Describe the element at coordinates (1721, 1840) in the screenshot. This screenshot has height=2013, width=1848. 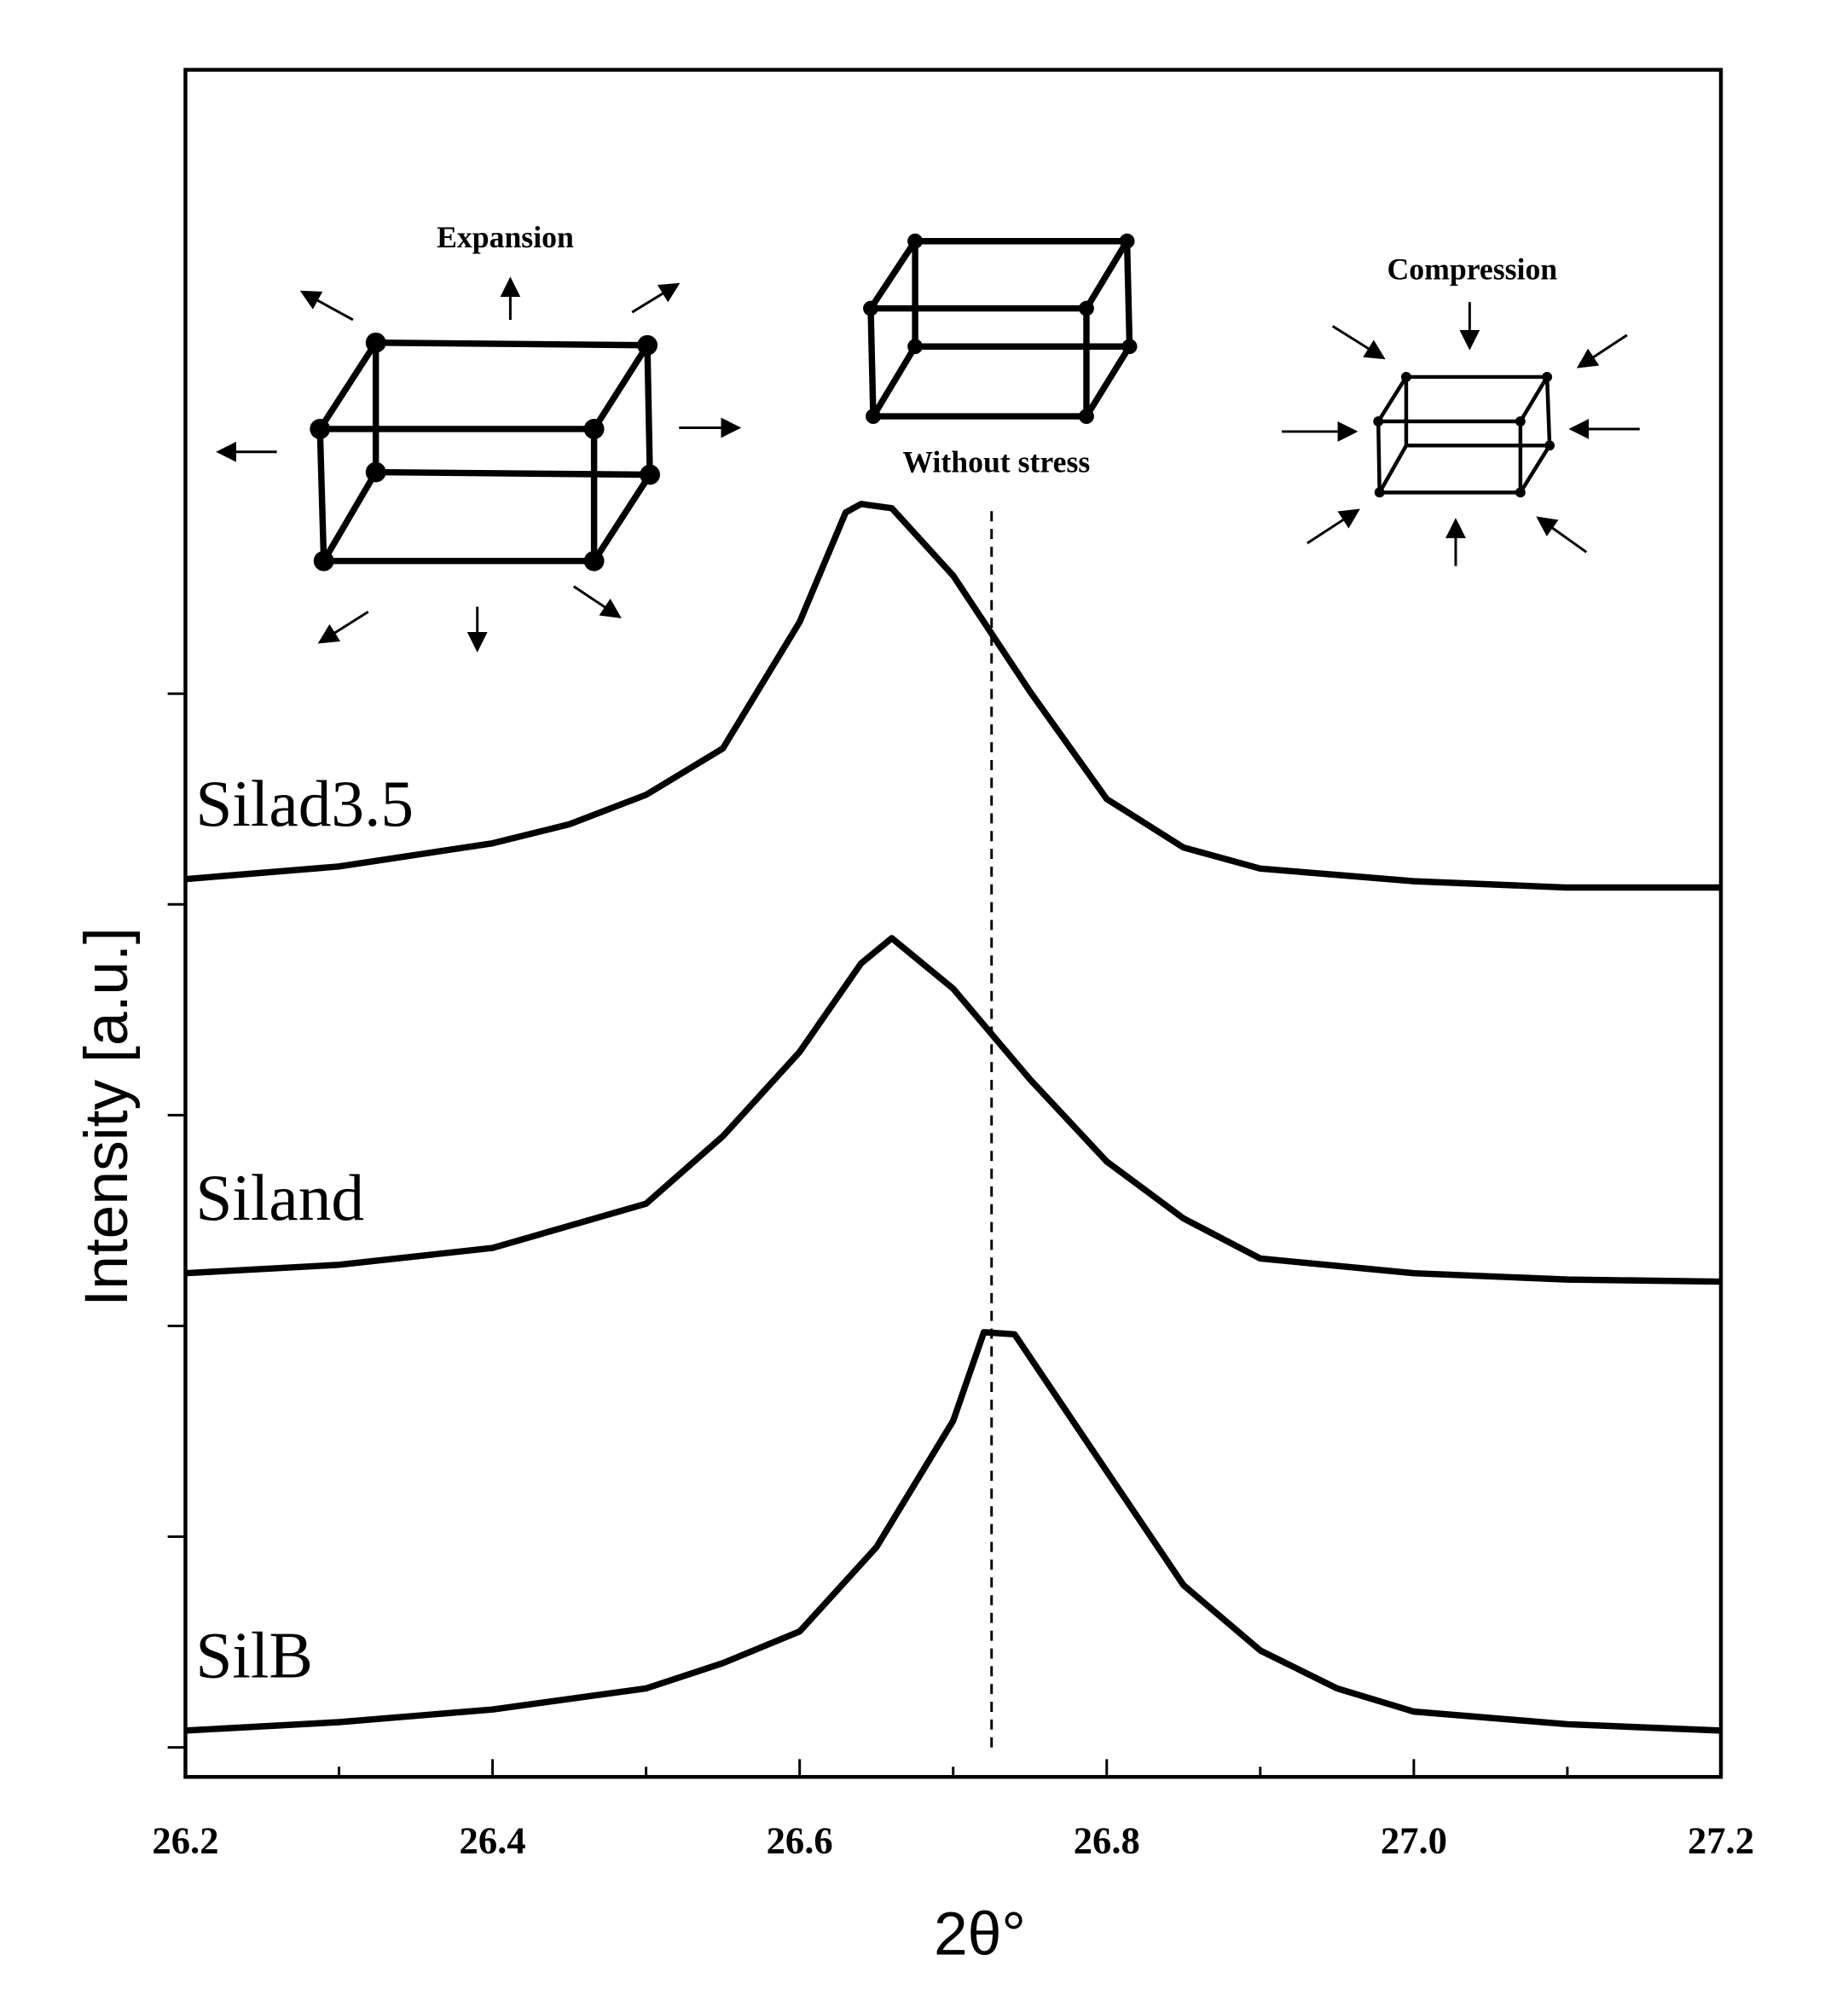
I see `x-tick-label: 27.2` at that location.